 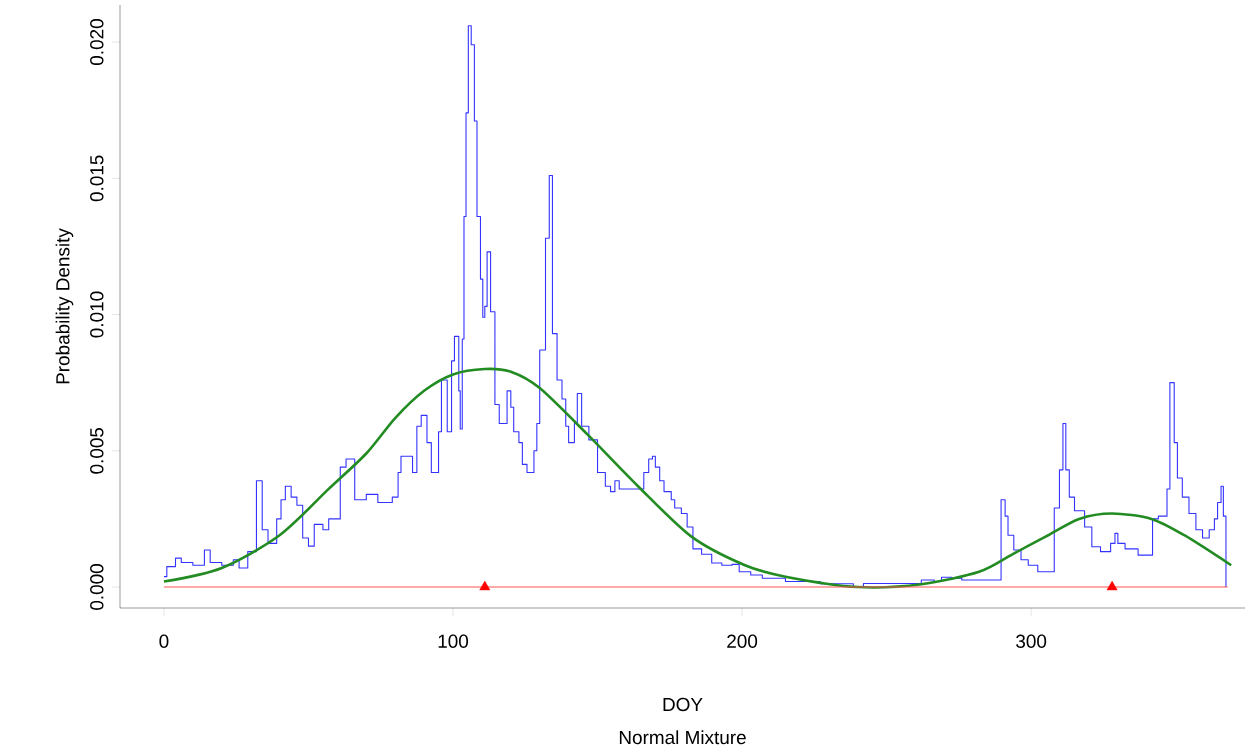 What do you see at coordinates (97, 178) in the screenshot?
I see `y-tick-label: 0.015` at bounding box center [97, 178].